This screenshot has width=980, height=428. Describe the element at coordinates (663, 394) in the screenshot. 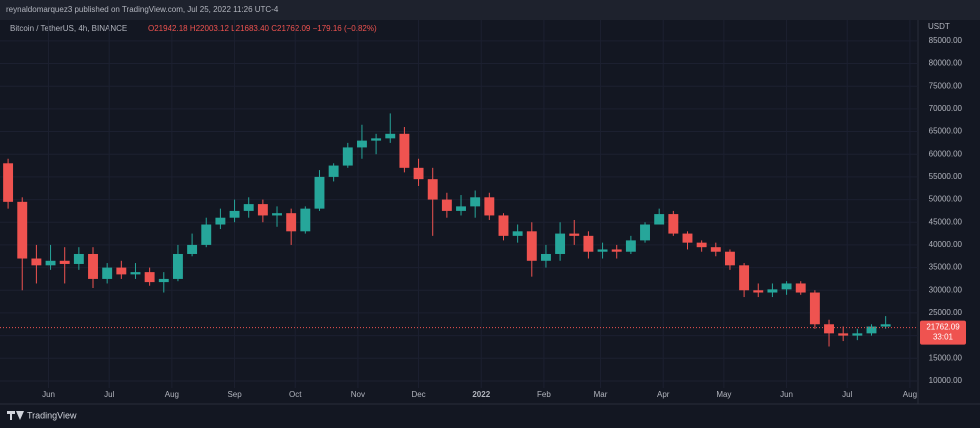

I see `x-tick-label: Apr` at that location.